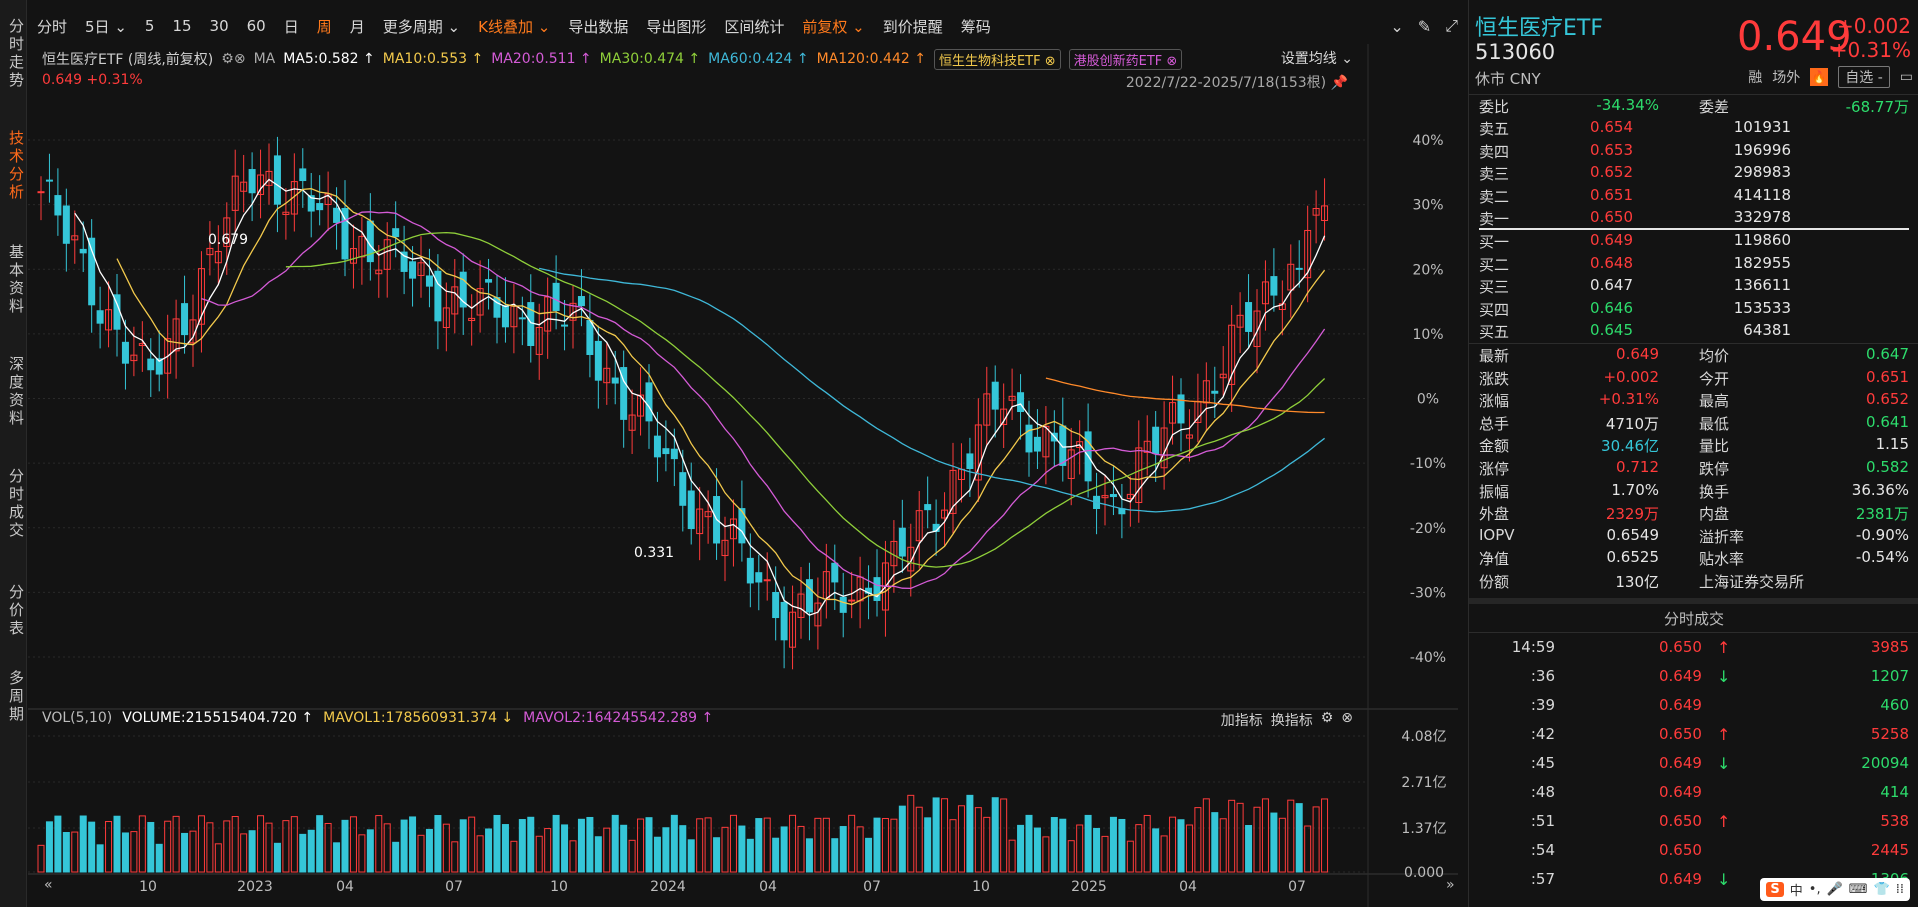 The width and height of the screenshot is (1918, 907). What do you see at coordinates (219, 26) in the screenshot?
I see `toolbar-item-4: 30` at bounding box center [219, 26].